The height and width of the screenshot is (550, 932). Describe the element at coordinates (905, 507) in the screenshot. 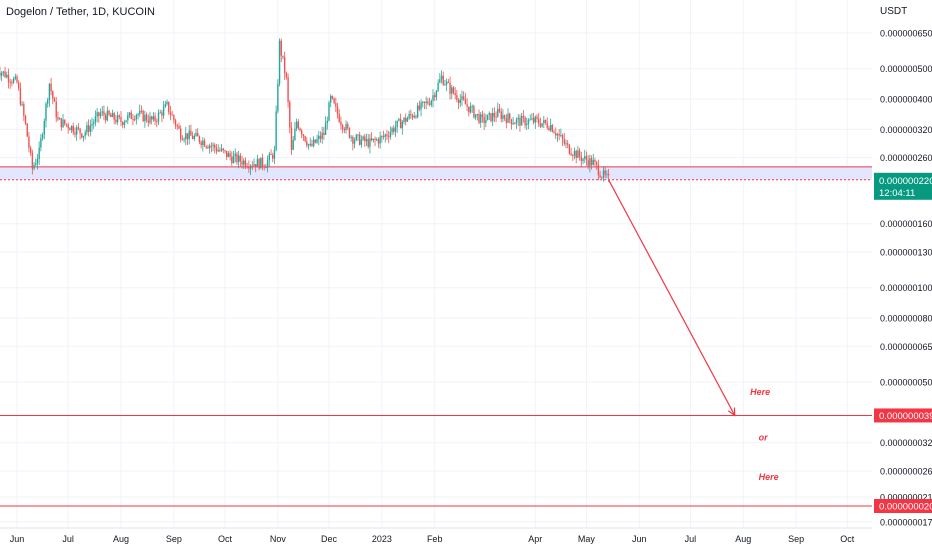

I see `level-price-label: 0.0000000201` at that location.